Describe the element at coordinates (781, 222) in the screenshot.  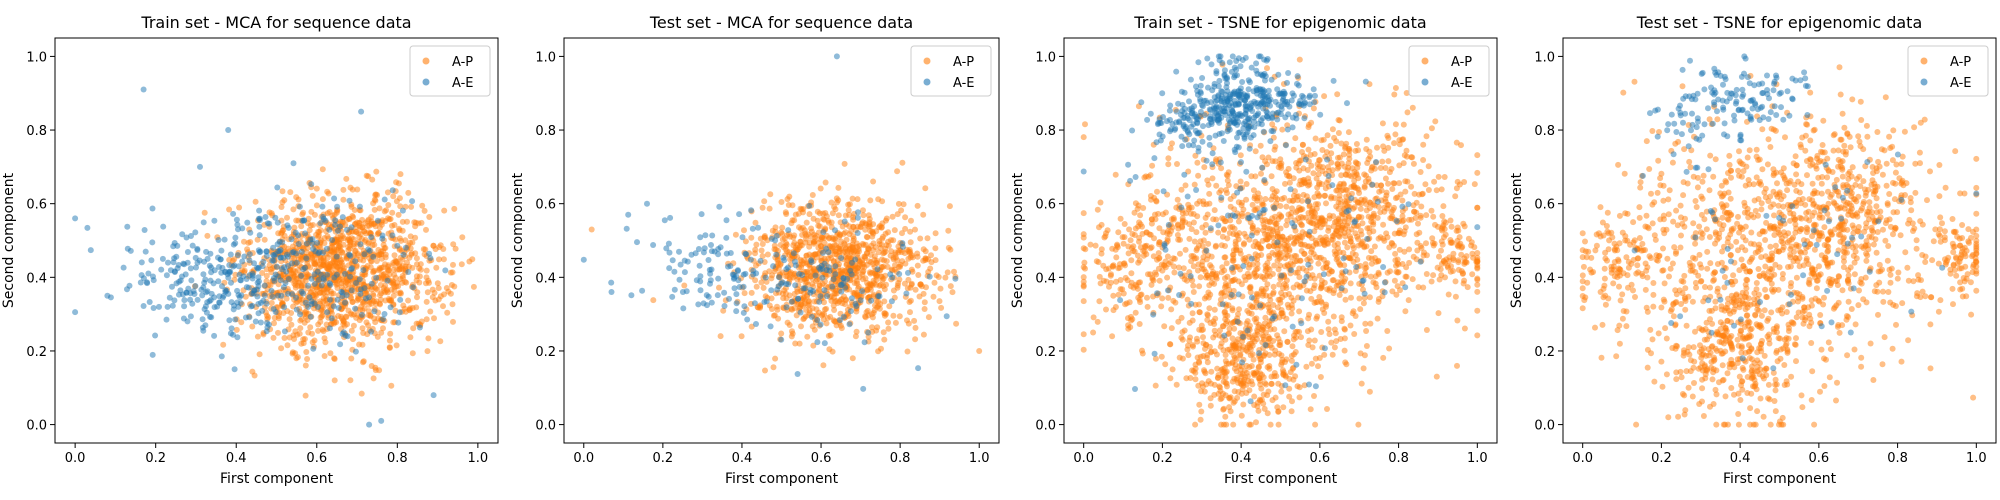
I see `points-layer` at that location.